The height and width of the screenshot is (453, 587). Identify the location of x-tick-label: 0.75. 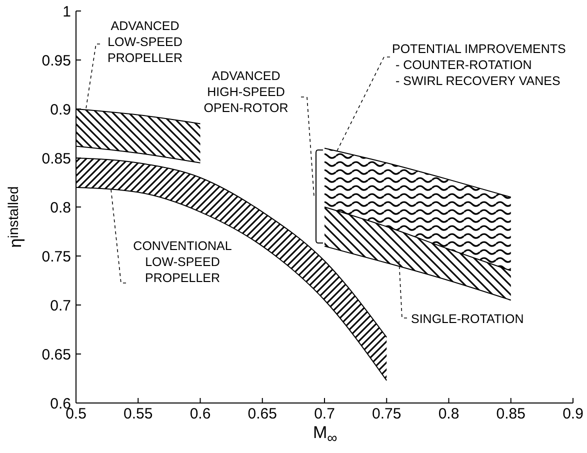
(387, 414).